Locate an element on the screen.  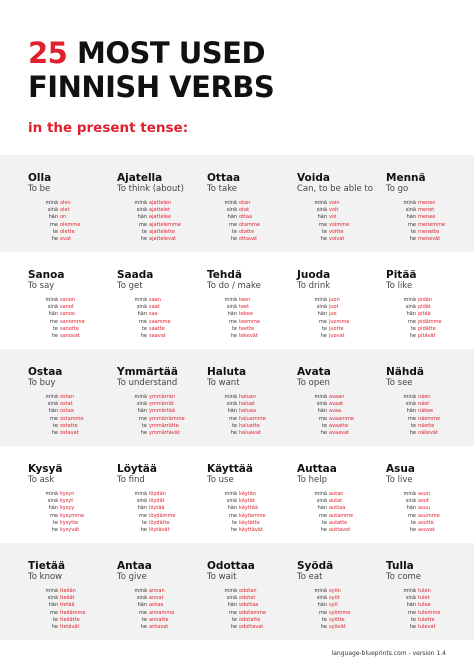
verb-form: ostaa is located at coordinates (67, 411).